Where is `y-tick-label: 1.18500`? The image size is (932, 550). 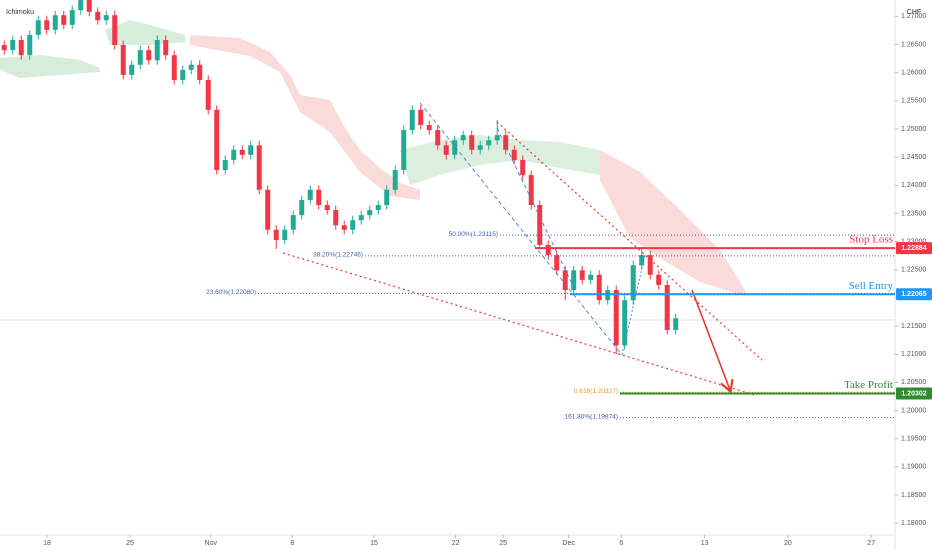 y-tick-label: 1.18500 is located at coordinates (913, 495).